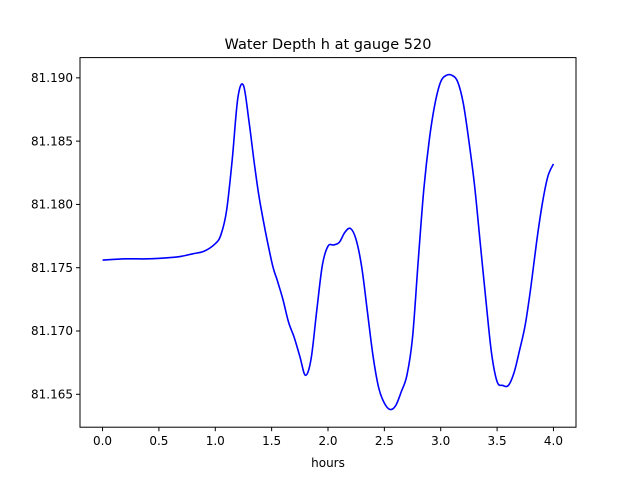 This screenshot has height=480, width=640. Describe the element at coordinates (327, 441) in the screenshot. I see `x-tick-label: 2.0` at that location.